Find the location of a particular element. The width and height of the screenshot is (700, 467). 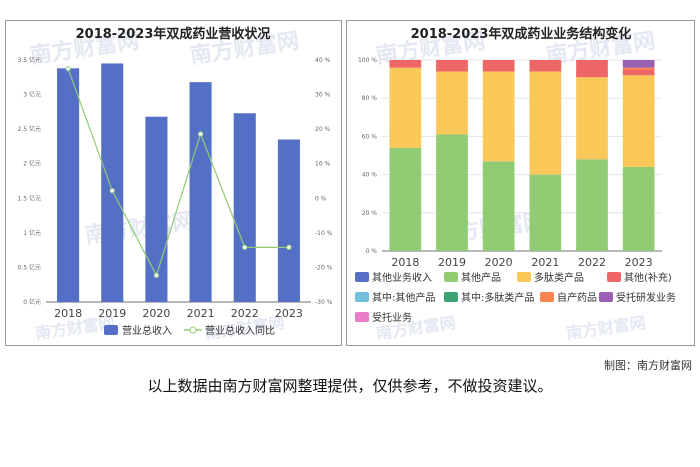

legend-label: 其他业务收入 is located at coordinates (402, 277).